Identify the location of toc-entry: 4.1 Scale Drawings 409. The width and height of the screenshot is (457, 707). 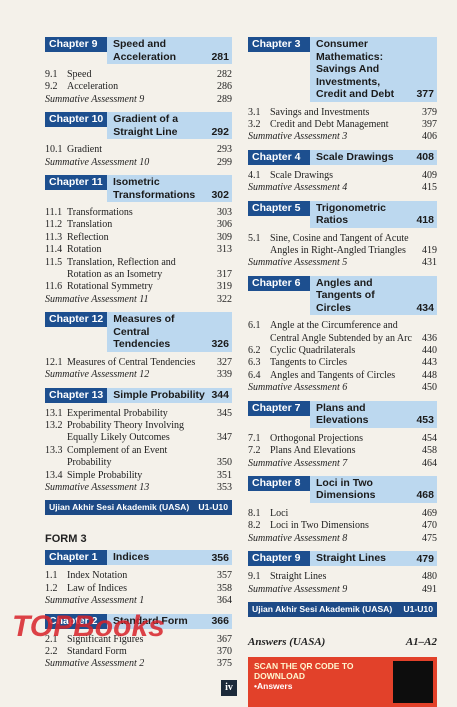
(342, 176).